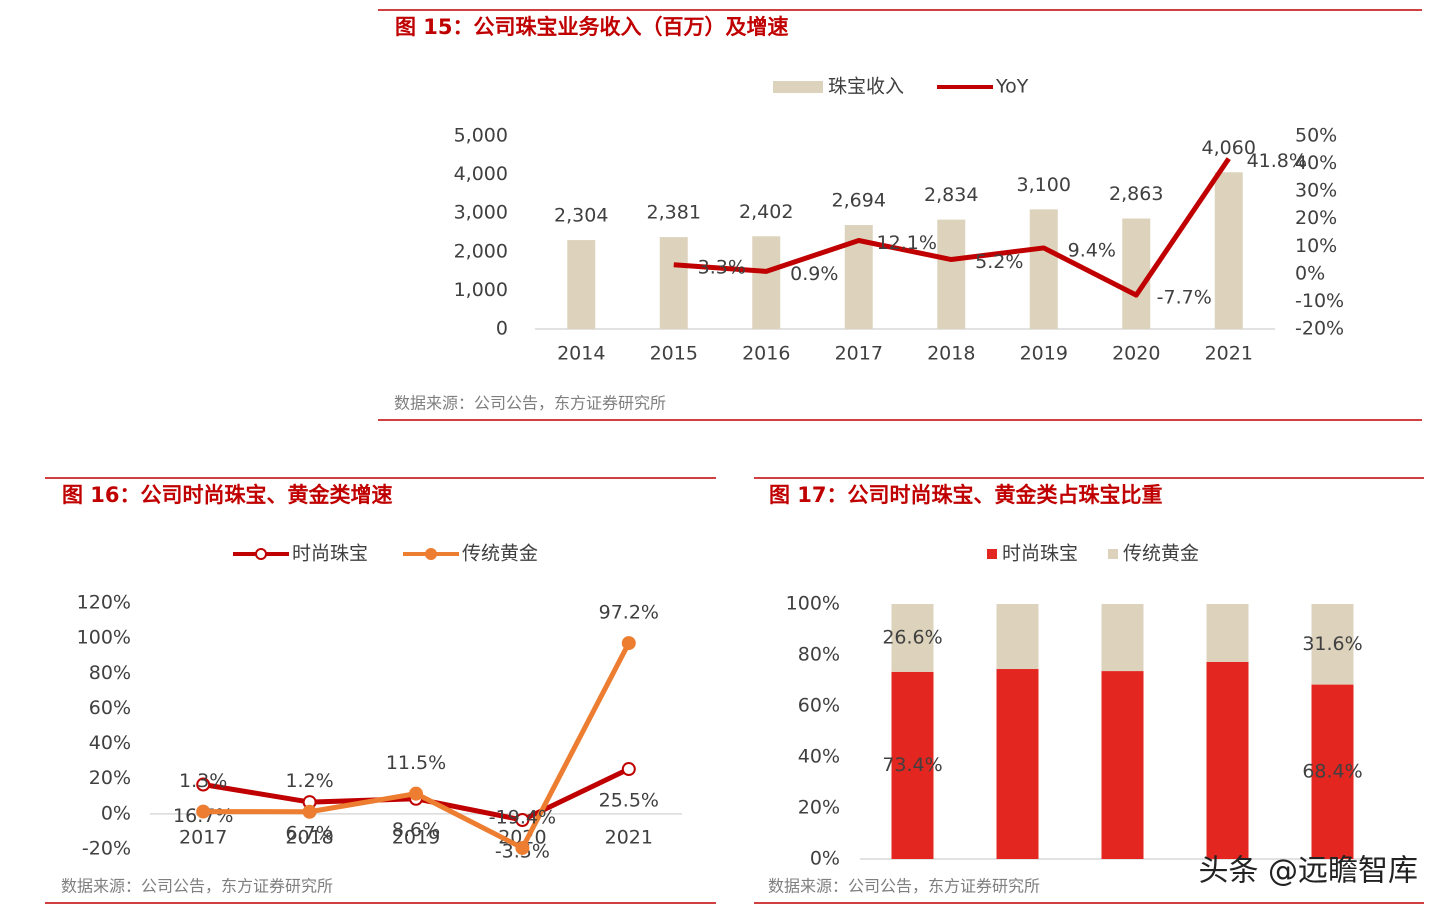 This screenshot has width=1443, height=915. I want to click on value-label: 12.1%, so click(907, 243).